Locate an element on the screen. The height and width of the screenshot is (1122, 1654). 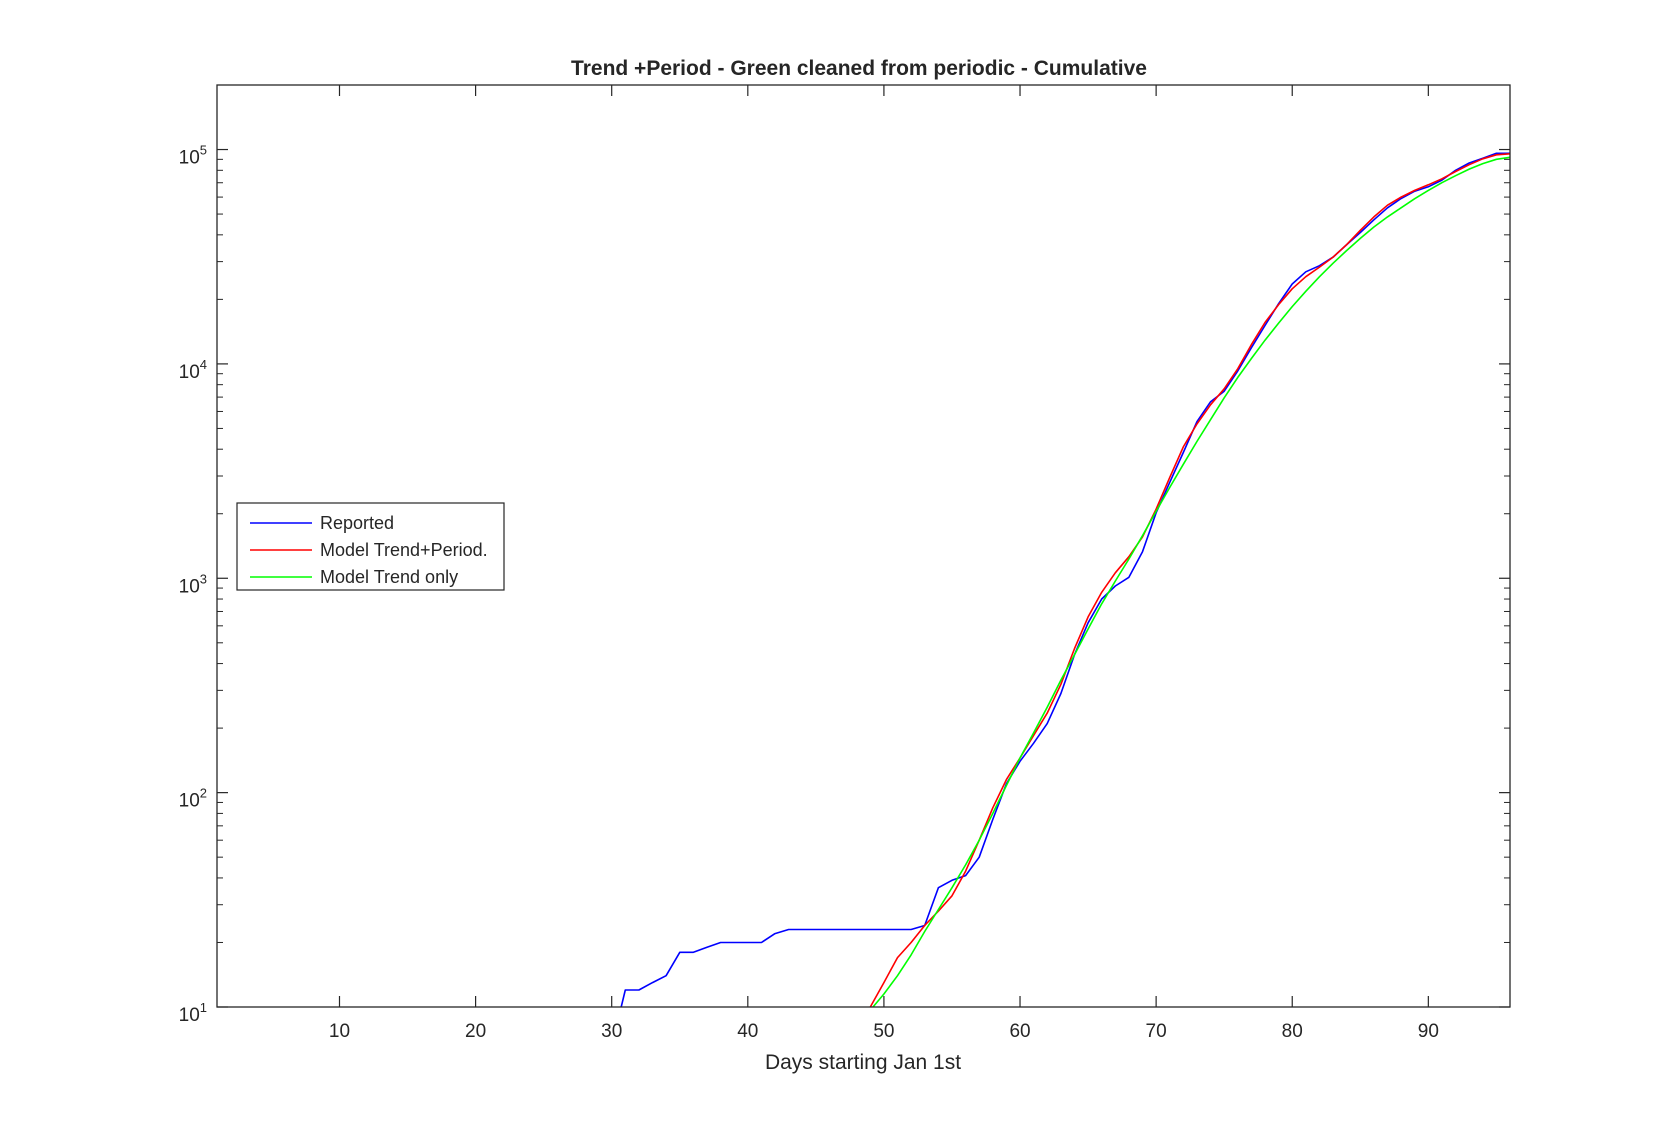
y-tick-label: 10⁴ is located at coordinates (193, 370).